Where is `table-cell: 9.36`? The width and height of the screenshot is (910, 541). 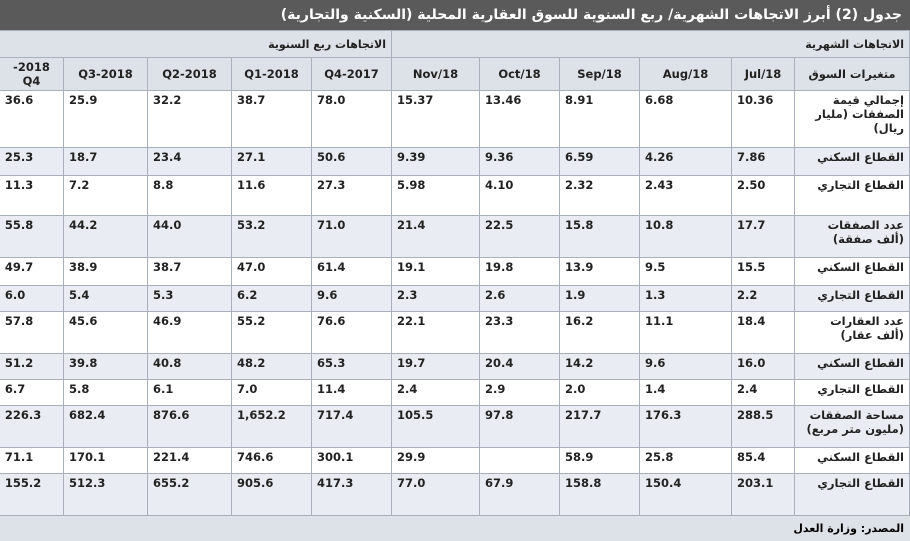 table-cell: 9.36 is located at coordinates (519, 161).